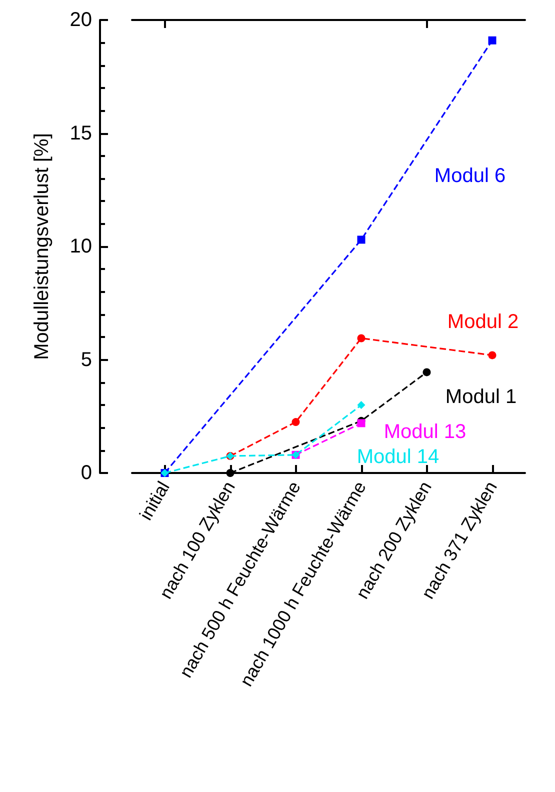 This screenshot has height=792, width=555. I want to click on series-label: Modul 1, so click(481, 397).